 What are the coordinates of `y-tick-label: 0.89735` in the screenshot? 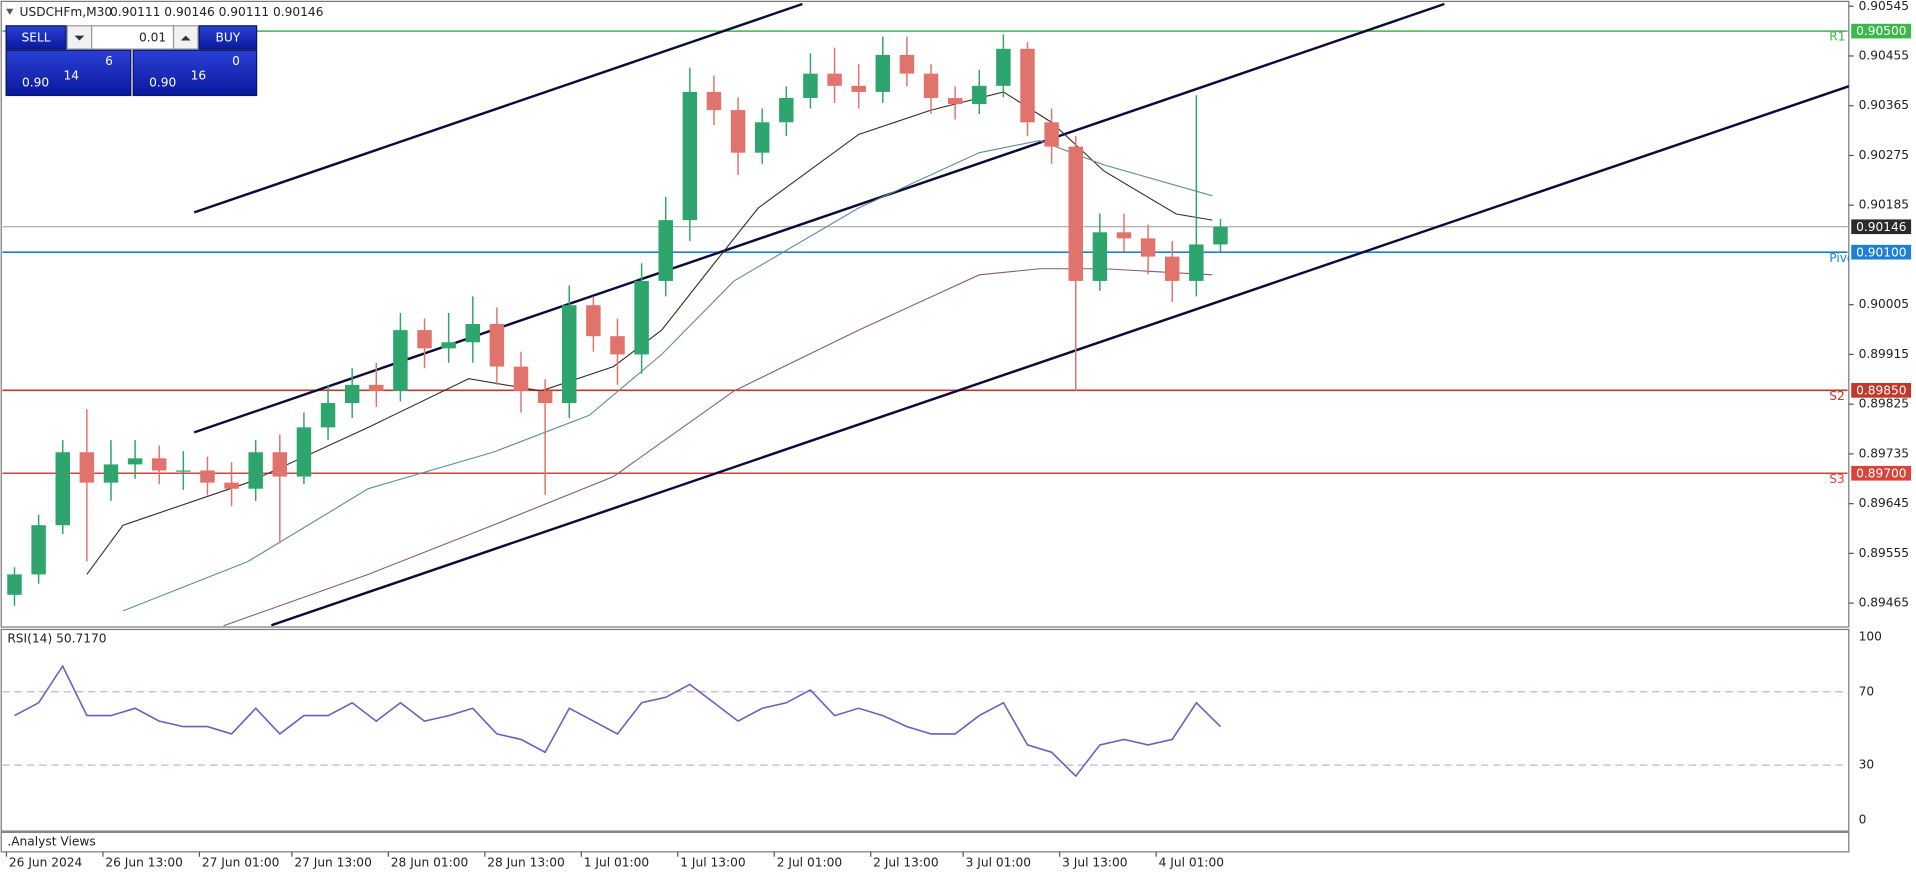 It's located at (1884, 453).